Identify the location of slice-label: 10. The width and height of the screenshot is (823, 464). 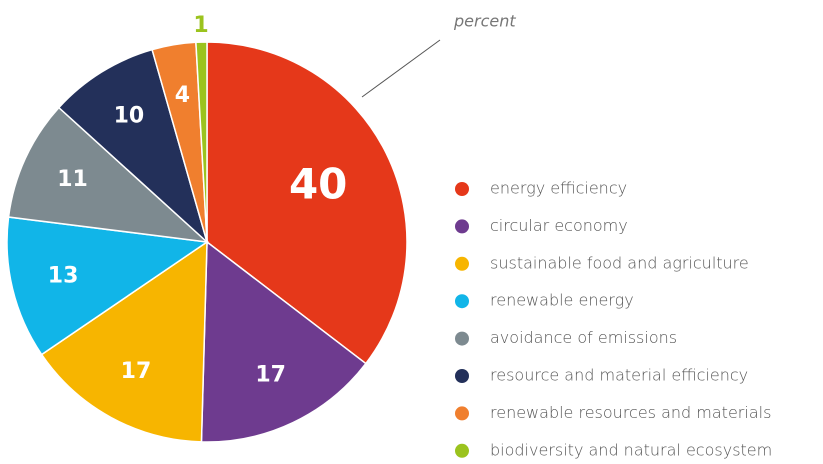
(129, 115).